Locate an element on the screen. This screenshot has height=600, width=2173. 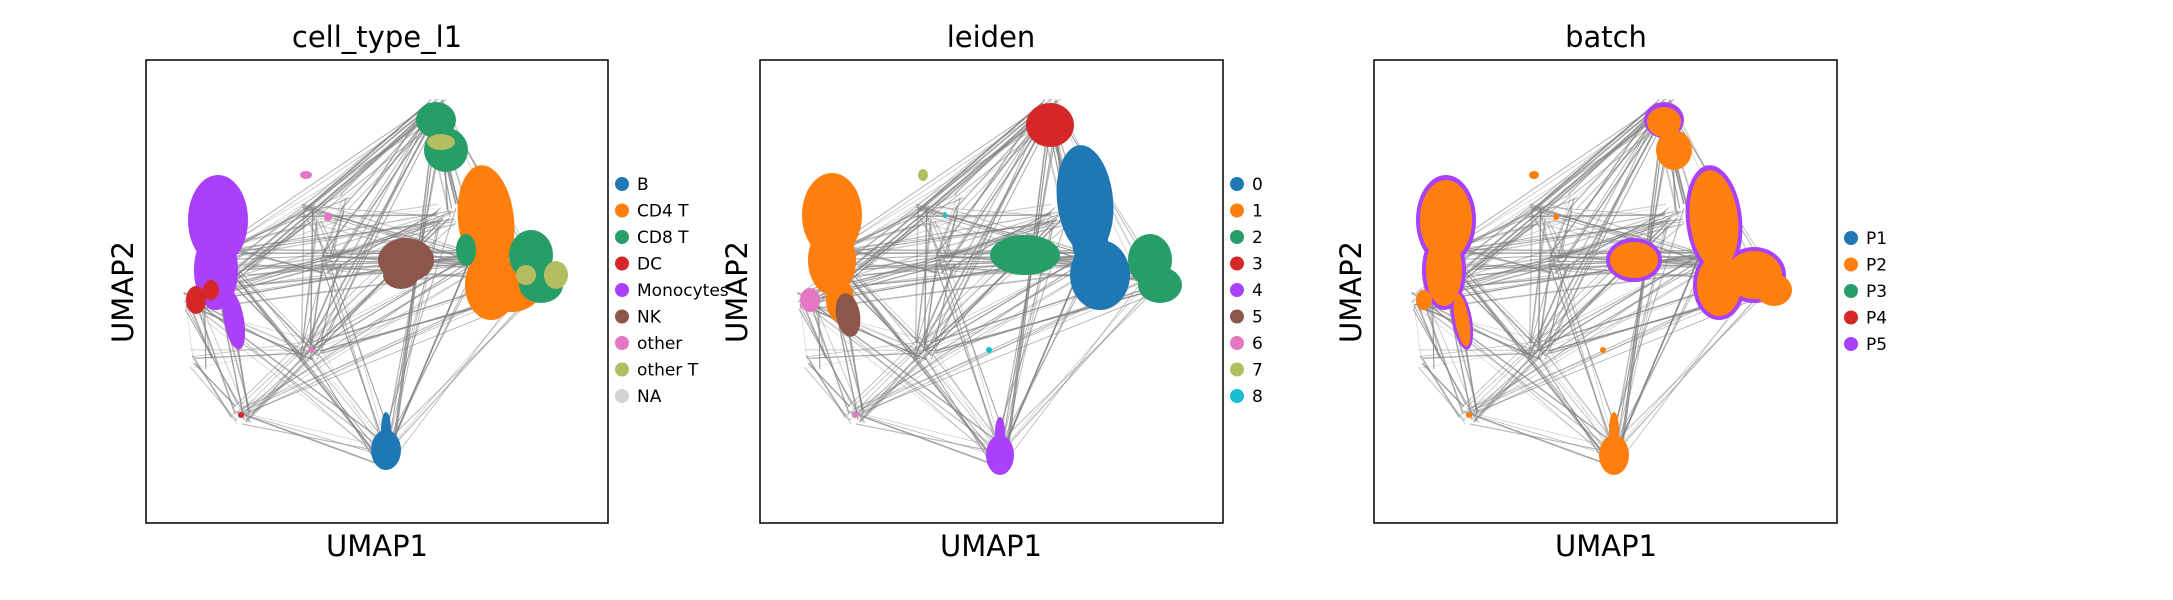
cell-clusters is located at coordinates (991, 289).